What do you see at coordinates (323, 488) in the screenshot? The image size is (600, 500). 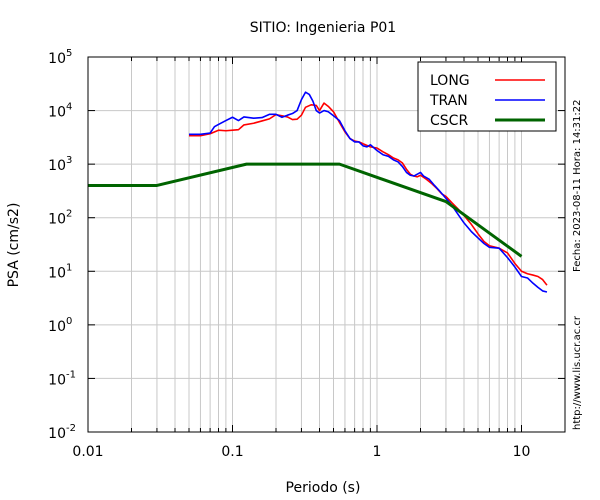 I see `x-axis-label: Periodo (s)` at bounding box center [323, 488].